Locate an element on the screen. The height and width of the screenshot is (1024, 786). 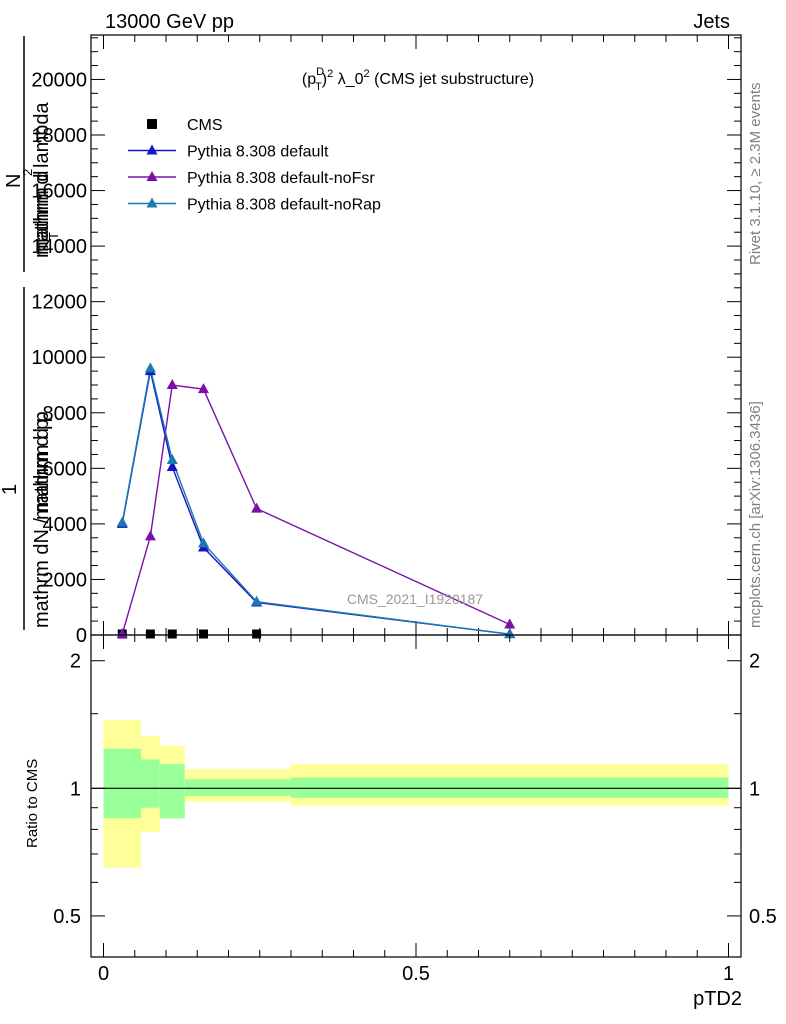
ratio-y-tick-label-right: 0.5 is located at coordinates (763, 917).